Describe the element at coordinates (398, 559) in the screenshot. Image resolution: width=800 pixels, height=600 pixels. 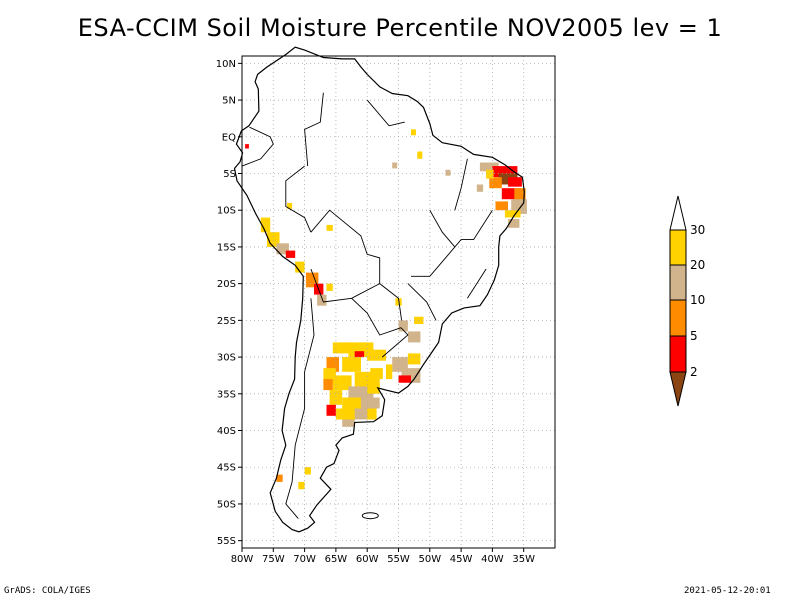
I see `lon-tick-label: 55W` at that location.